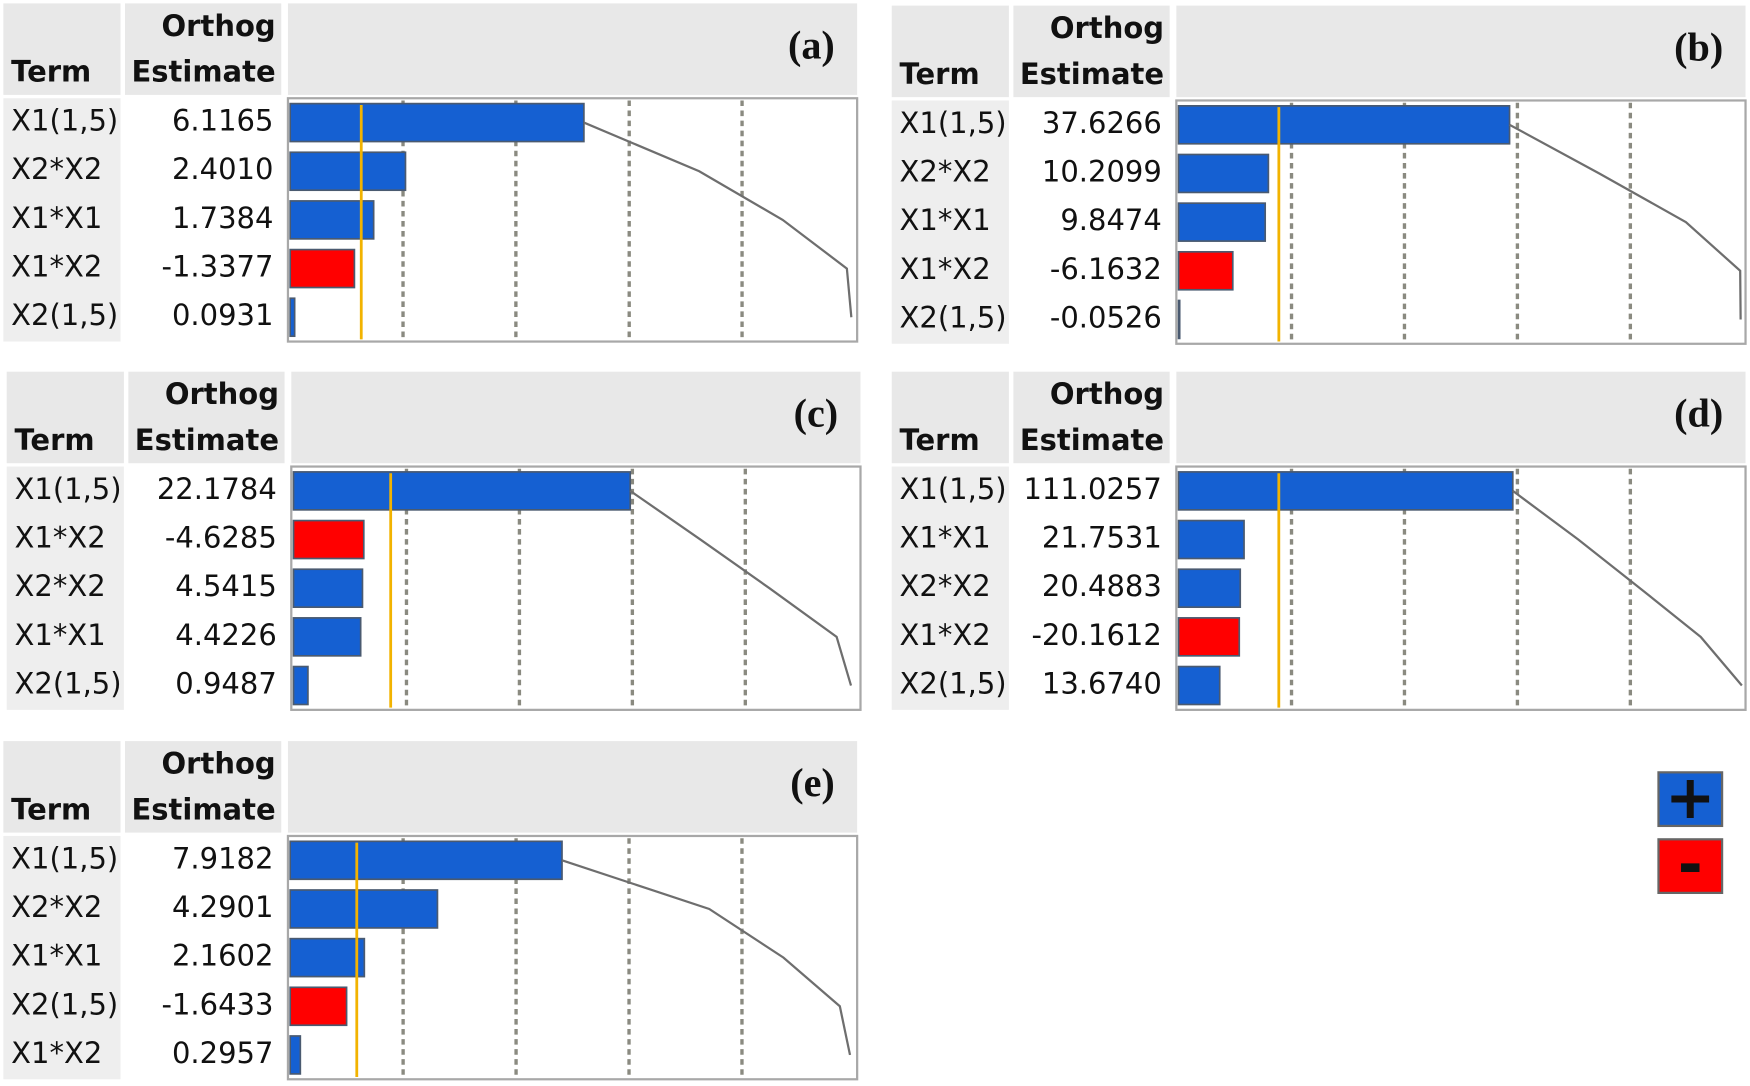 The image size is (1750, 1086). What do you see at coordinates (1106, 269) in the screenshot?
I see `estimate-label: -6.1632` at bounding box center [1106, 269].